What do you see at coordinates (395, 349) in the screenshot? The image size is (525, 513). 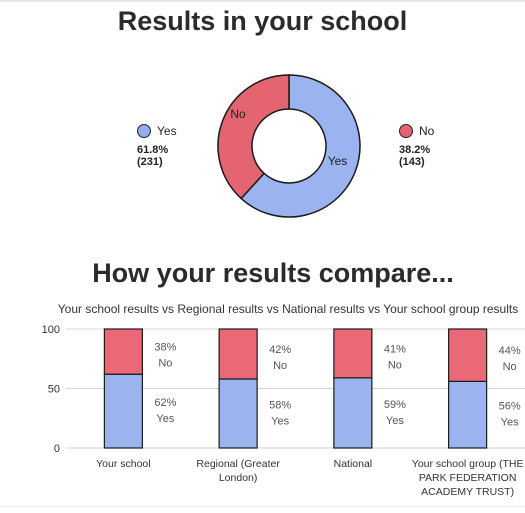 I see `data-label-no-percent: 41%` at bounding box center [395, 349].